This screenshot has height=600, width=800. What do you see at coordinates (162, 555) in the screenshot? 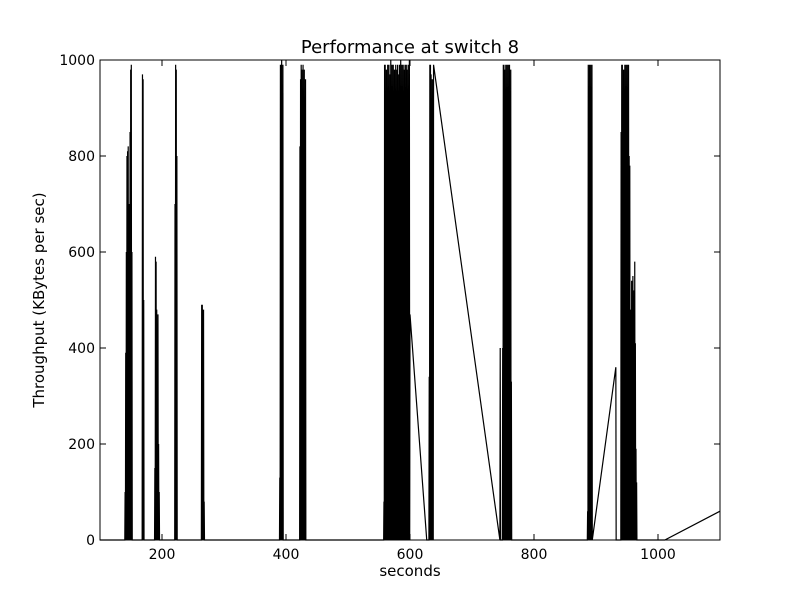
I see `x-tick-label-200: 200` at bounding box center [162, 555].